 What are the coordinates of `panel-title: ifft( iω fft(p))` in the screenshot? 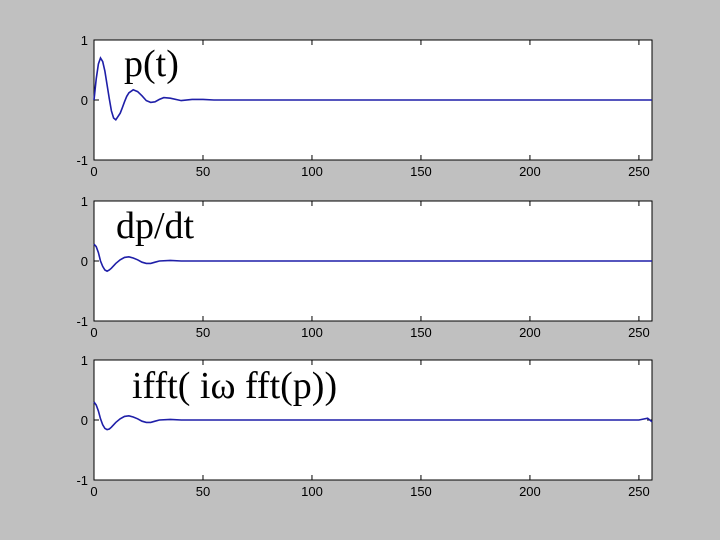 It's located at (234, 386).